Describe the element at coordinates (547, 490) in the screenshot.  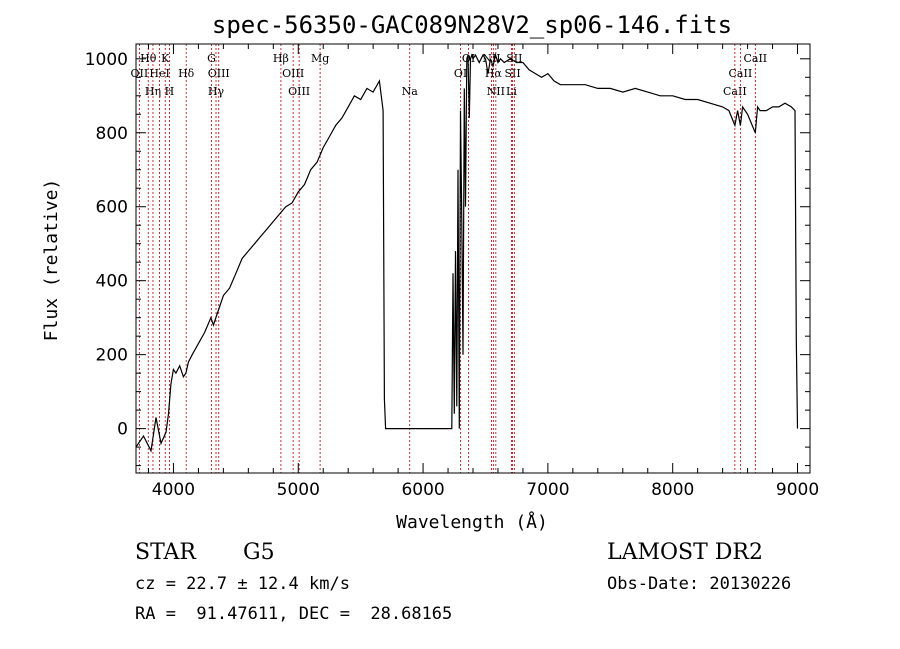
I see `x-tick-label: 7000` at that location.